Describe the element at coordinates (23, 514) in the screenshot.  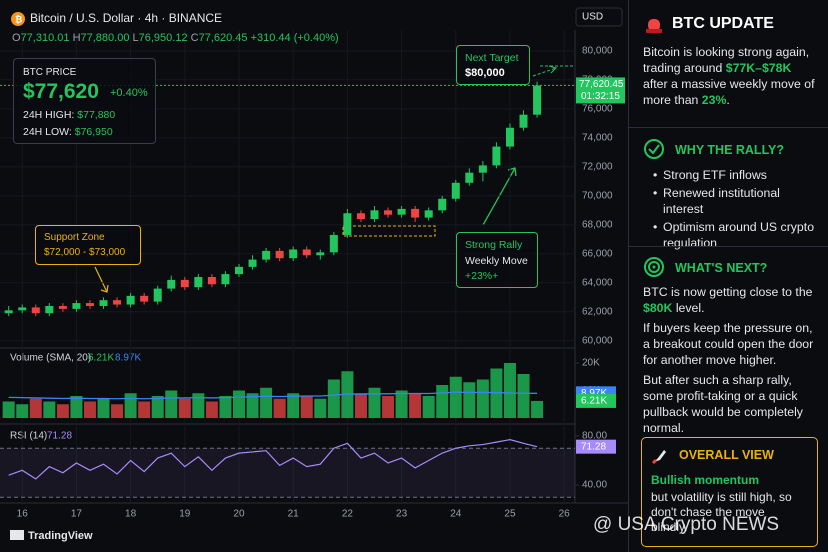
I see `x-tick-label: 16` at that location.